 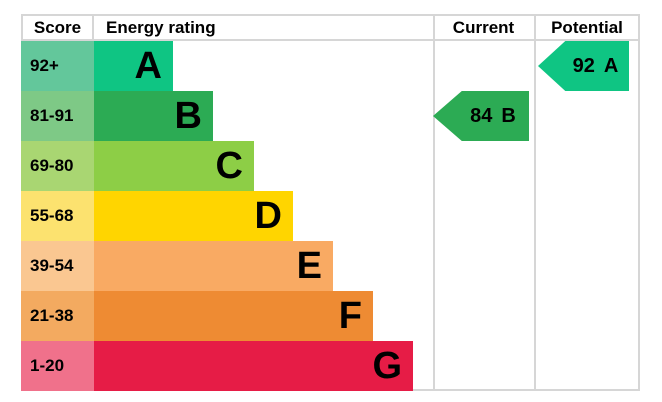 I want to click on potential-header: Potential, so click(x=587, y=27).